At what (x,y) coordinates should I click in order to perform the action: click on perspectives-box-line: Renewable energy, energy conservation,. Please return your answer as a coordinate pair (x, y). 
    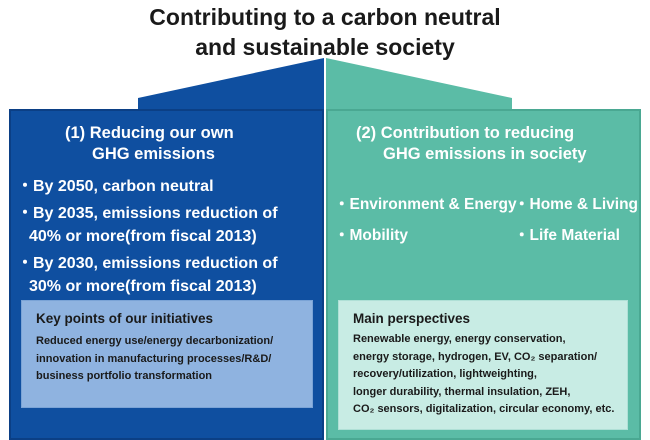
    Looking at the image, I should click on (459, 339).